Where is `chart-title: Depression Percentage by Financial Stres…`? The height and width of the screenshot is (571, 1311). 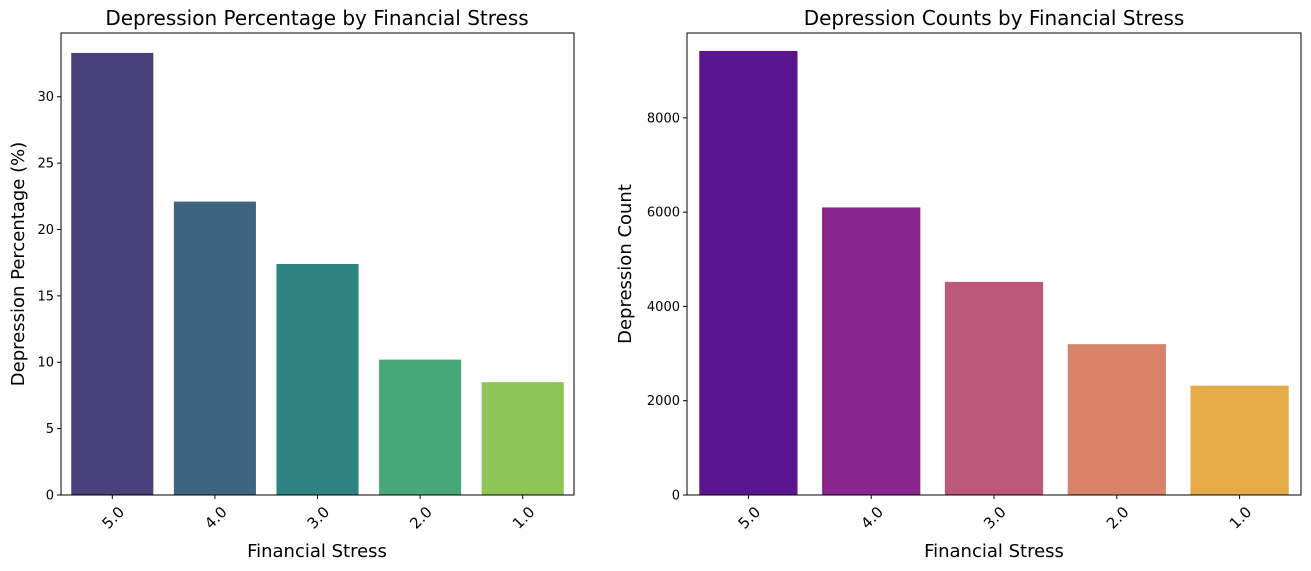 chart-title: Depression Percentage by Financial Stres… is located at coordinates (316, 18).